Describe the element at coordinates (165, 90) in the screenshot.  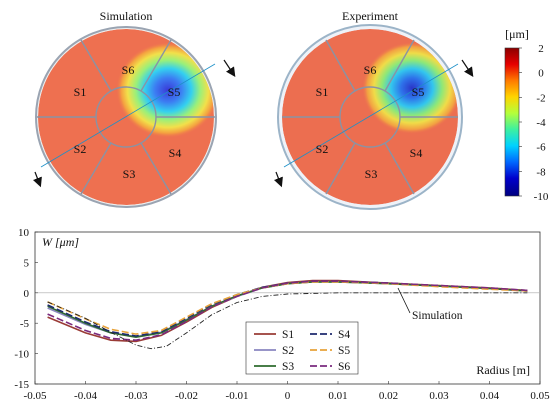
I see `simulation-low-region` at that location.